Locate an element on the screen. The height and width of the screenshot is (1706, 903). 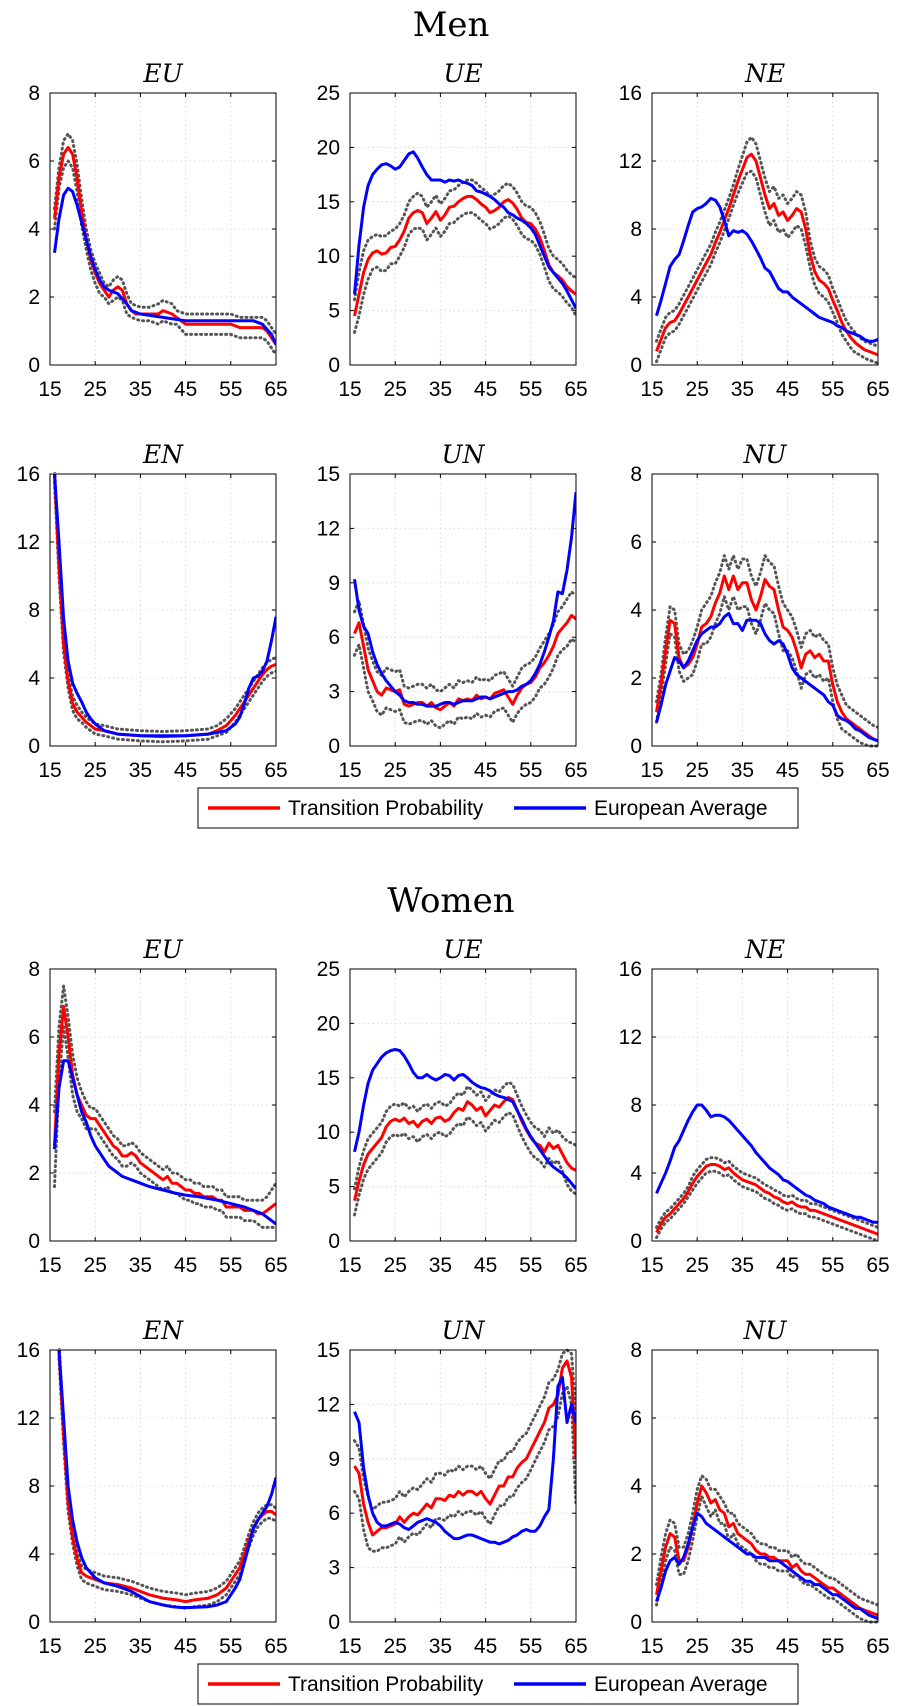
y-tick-label: 15 is located at coordinates (328, 1350).